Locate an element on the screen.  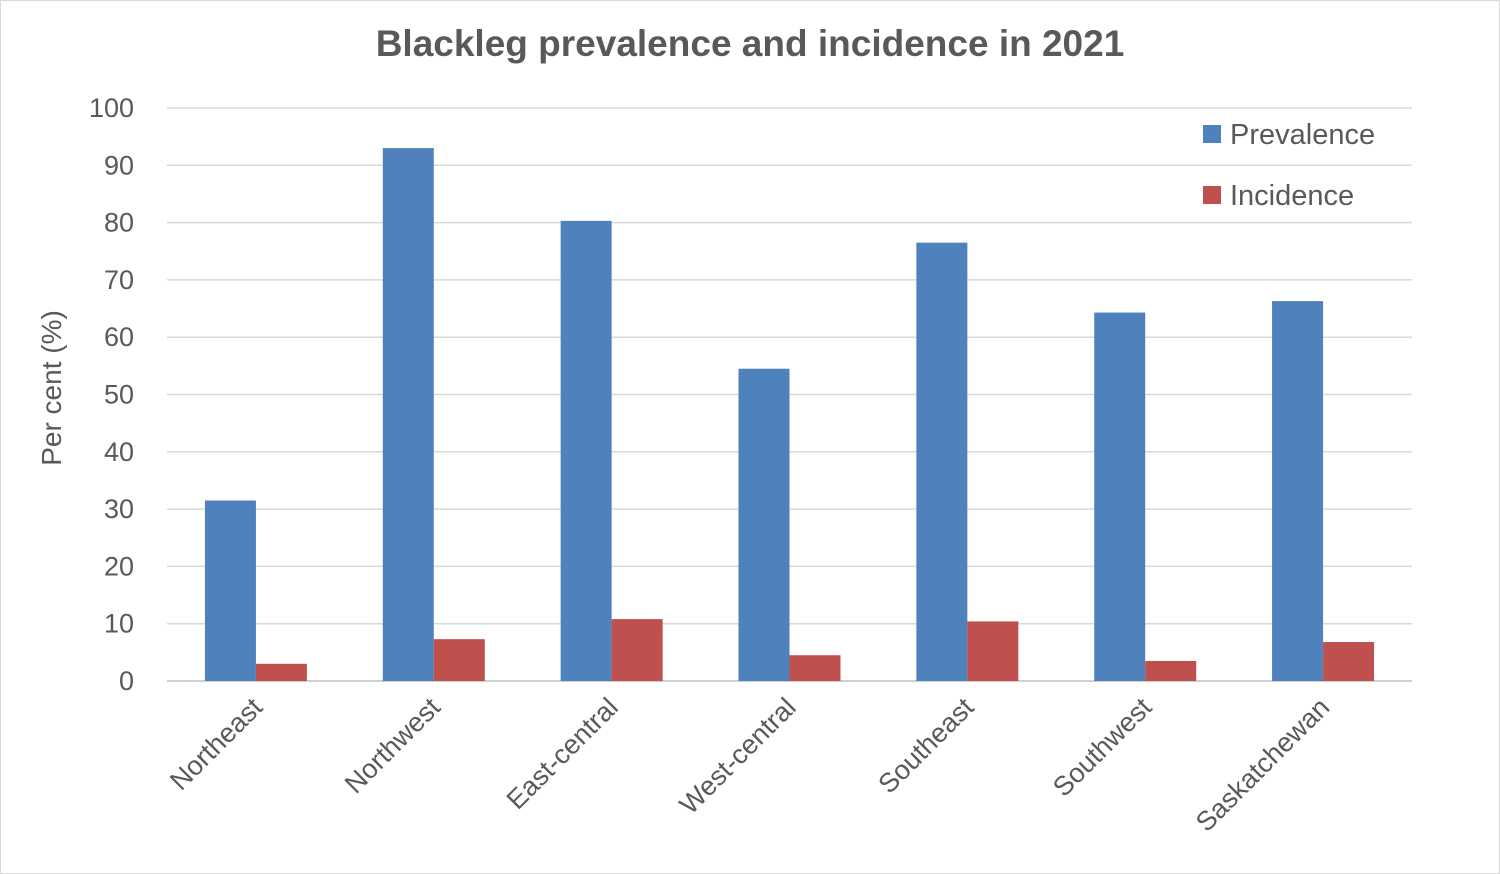
bar-incidence-northeast is located at coordinates (281, 672).